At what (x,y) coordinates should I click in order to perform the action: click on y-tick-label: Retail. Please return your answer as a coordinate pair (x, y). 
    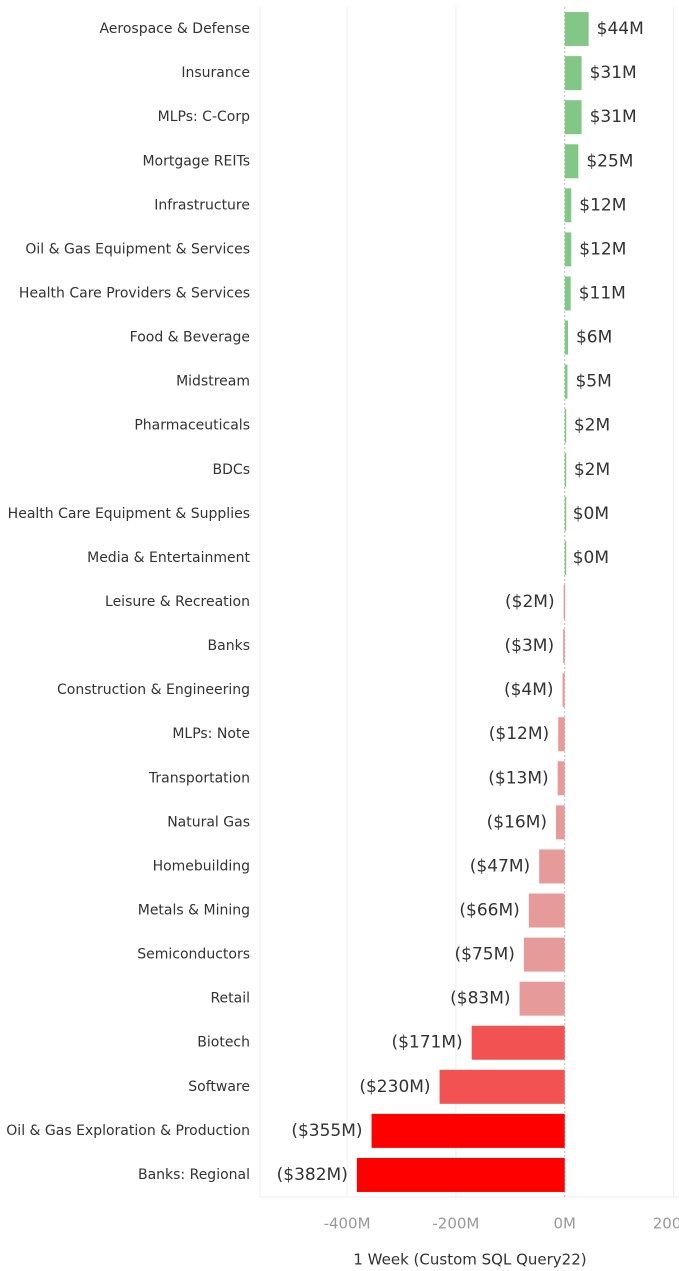
    Looking at the image, I should click on (230, 999).